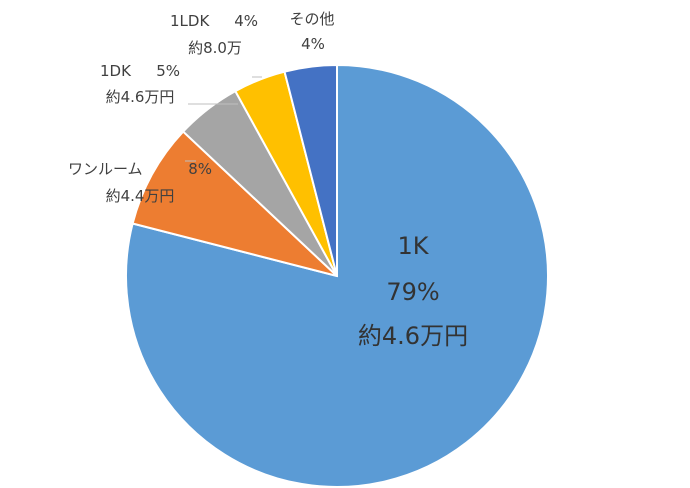  I want to click on slice-other, so click(310, 170).